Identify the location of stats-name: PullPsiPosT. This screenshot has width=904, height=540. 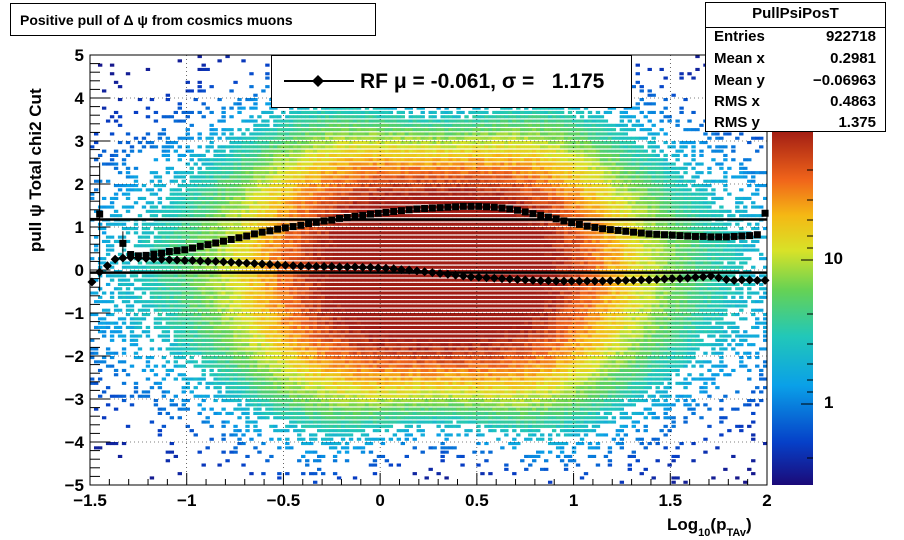
(795, 13).